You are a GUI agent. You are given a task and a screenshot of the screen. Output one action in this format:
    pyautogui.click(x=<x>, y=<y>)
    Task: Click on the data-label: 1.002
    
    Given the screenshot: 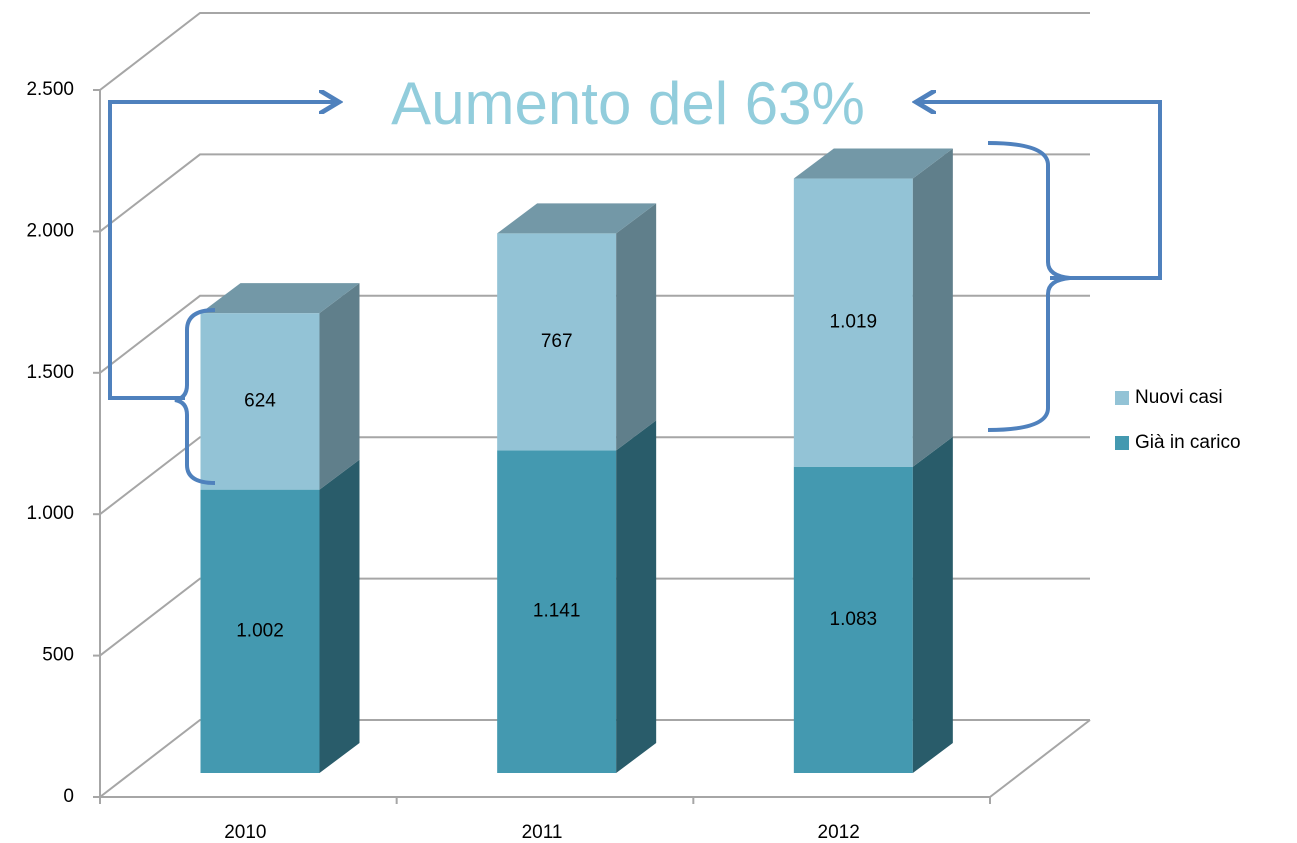 What is the action you would take?
    pyautogui.click(x=260, y=630)
    